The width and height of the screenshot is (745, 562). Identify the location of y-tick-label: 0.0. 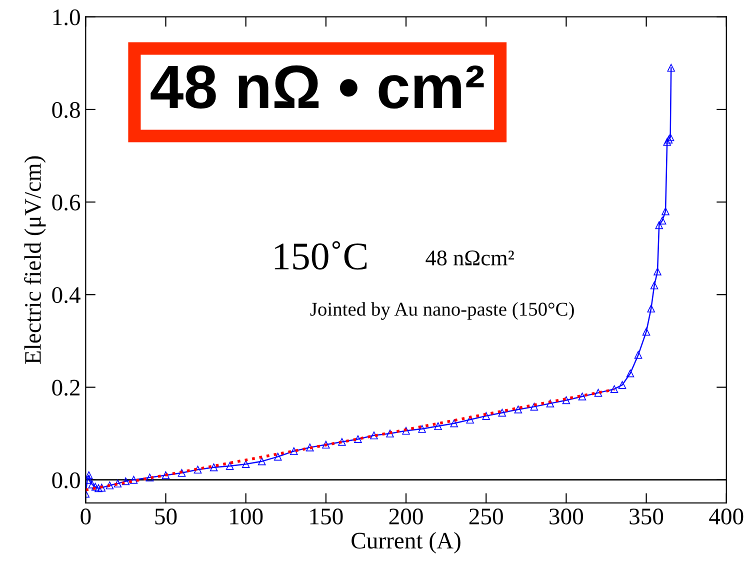
(66, 480).